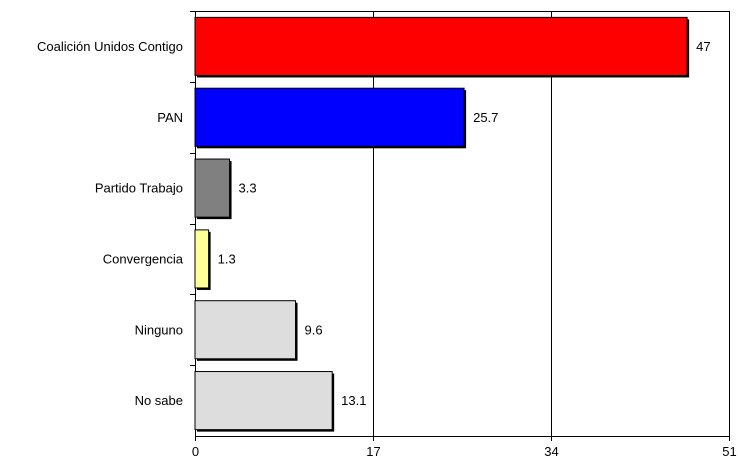  Describe the element at coordinates (703, 46) in the screenshot. I see `data-label-0: 47` at that location.